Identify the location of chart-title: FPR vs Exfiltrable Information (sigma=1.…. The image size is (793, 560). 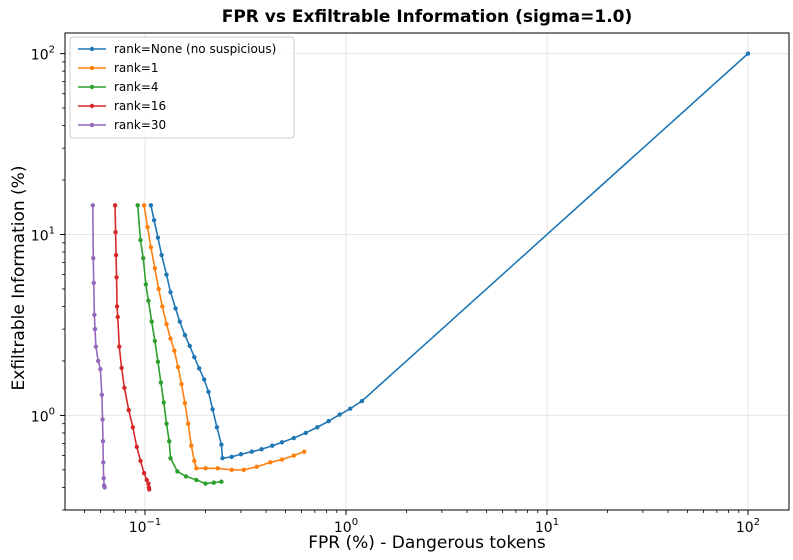
(427, 17).